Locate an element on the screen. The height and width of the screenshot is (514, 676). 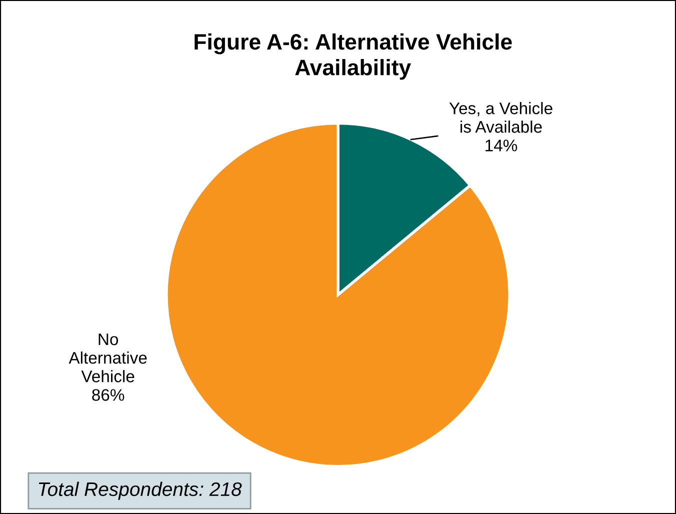
slice-label: No Alternative Vehicle is located at coordinates (107, 358).